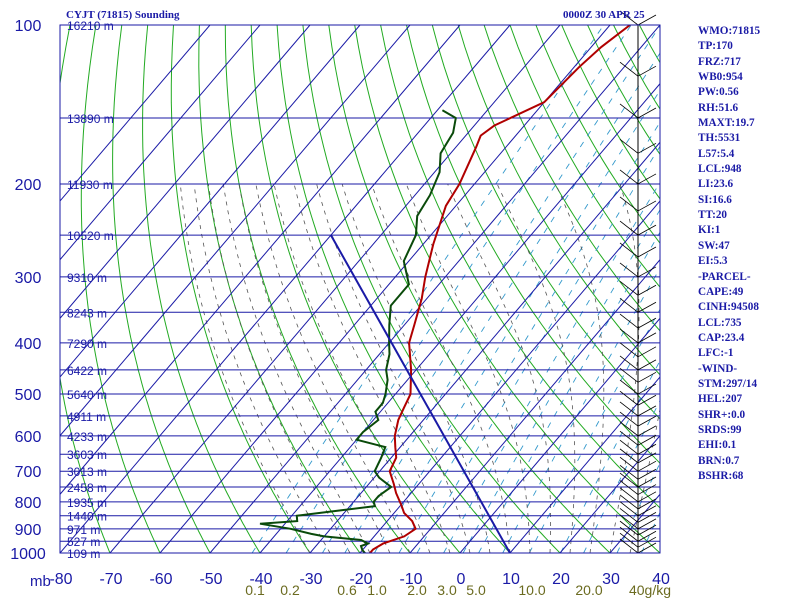 This screenshot has height=600, width=800. Describe the element at coordinates (87, 313) in the screenshot. I see `height-label: 8243 m` at that location.